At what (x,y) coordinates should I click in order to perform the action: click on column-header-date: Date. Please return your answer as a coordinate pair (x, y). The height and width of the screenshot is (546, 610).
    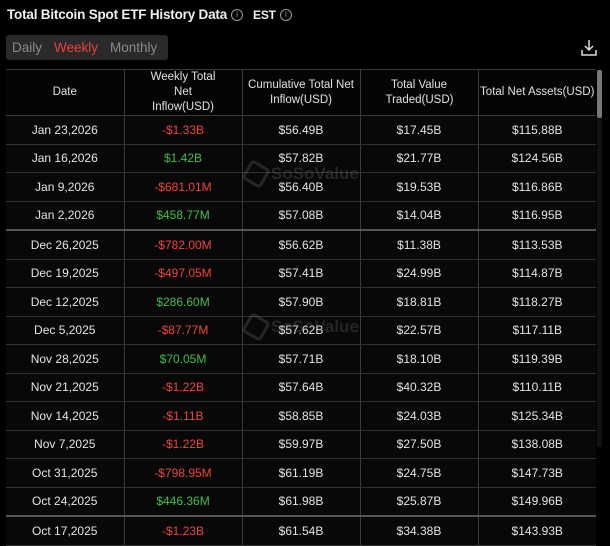
    Looking at the image, I should click on (65, 92).